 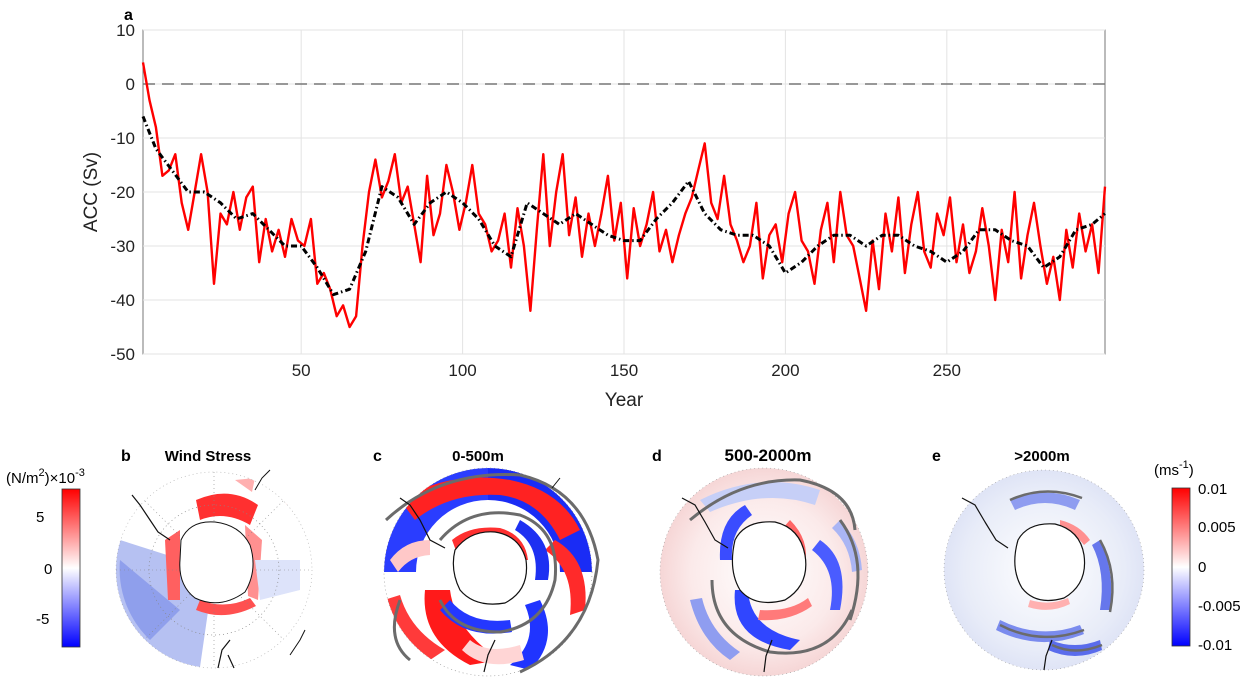 I want to click on y-axis-label: ACC (Sv), so click(x=91, y=192).